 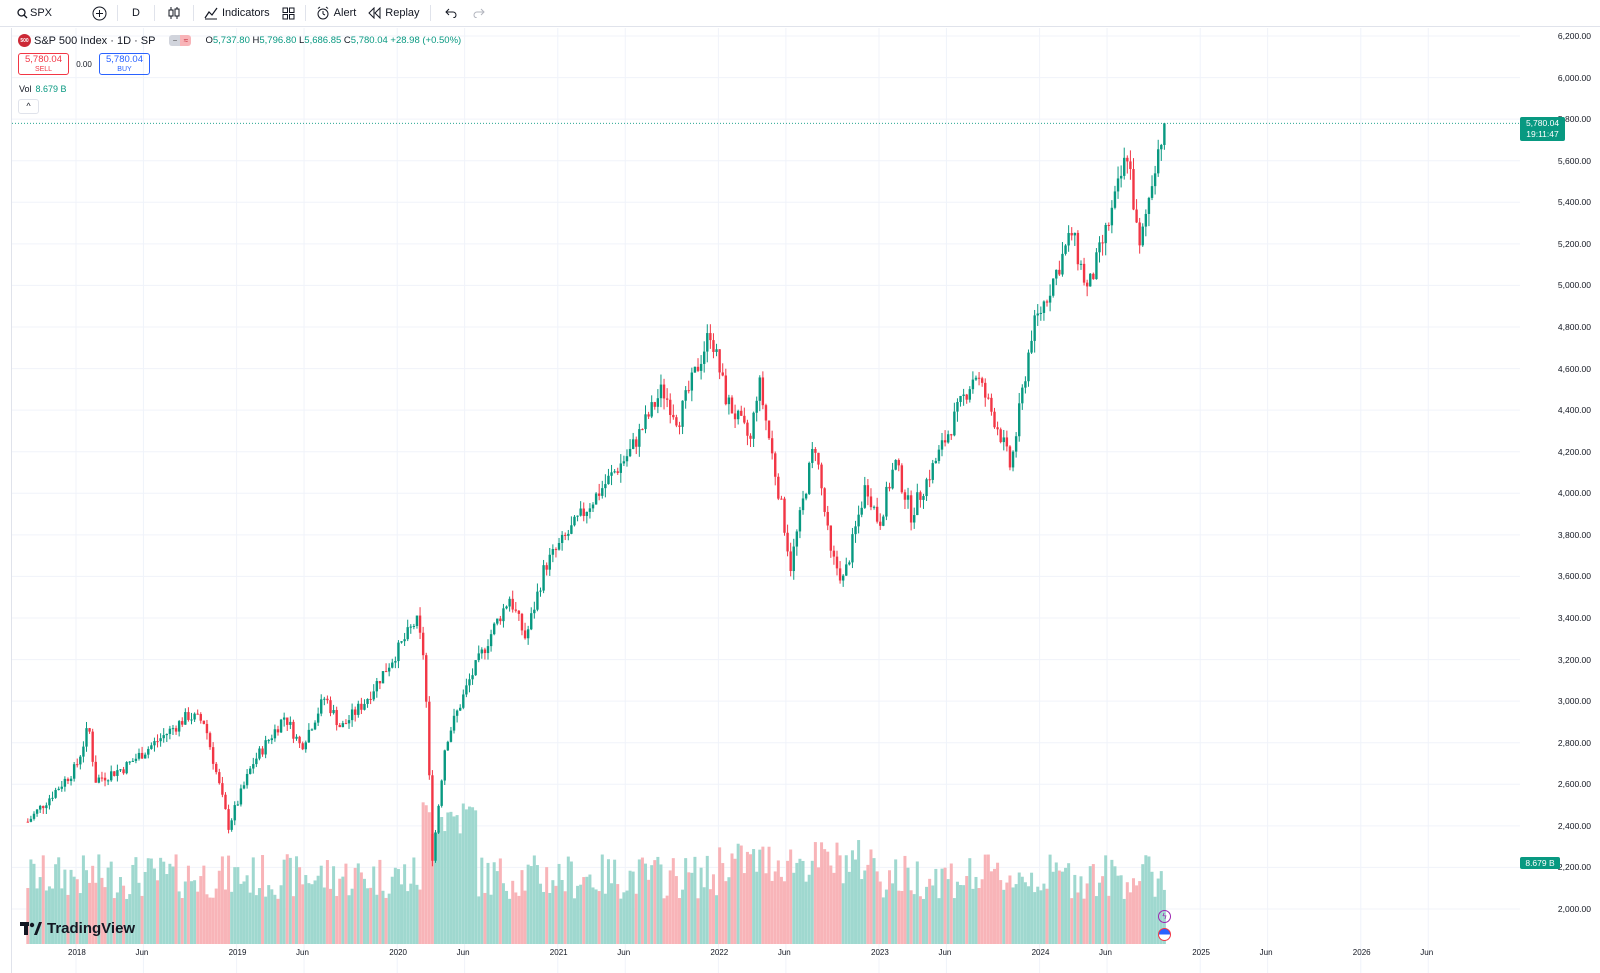 What do you see at coordinates (479, 13) in the screenshot?
I see `redo-button` at bounding box center [479, 13].